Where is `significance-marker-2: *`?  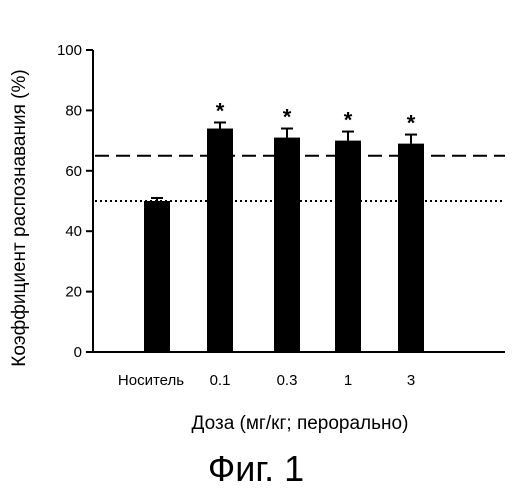
significance-marker-2: * is located at coordinates (287, 117).